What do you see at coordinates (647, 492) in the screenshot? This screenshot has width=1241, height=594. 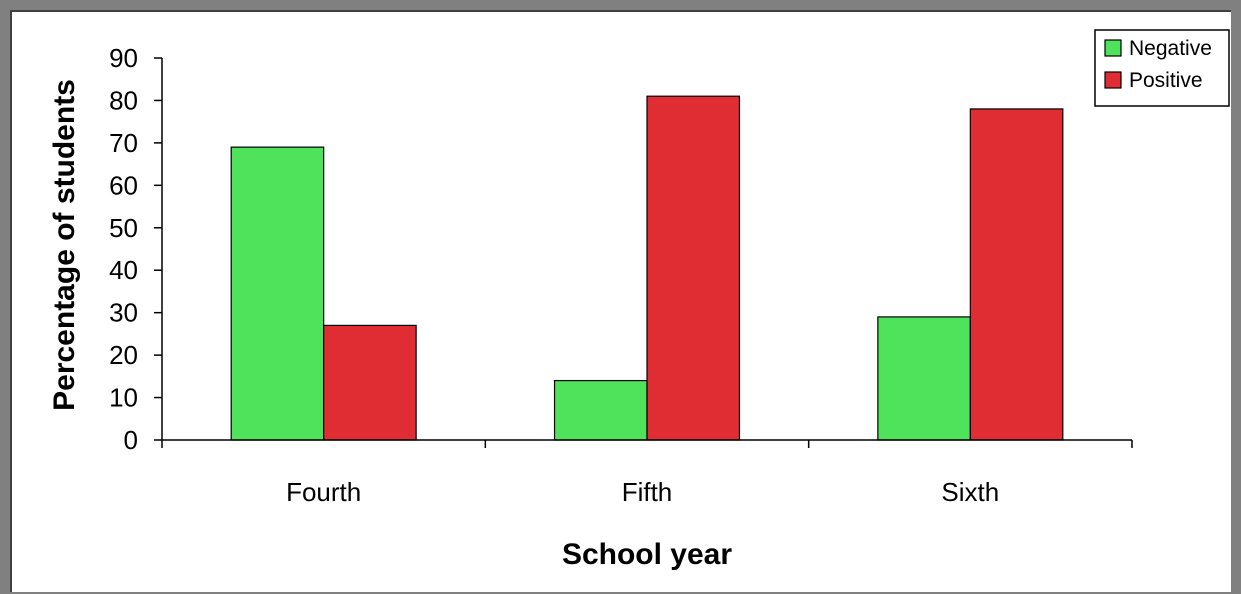 I see `x-tick-label: Fifth` at bounding box center [647, 492].